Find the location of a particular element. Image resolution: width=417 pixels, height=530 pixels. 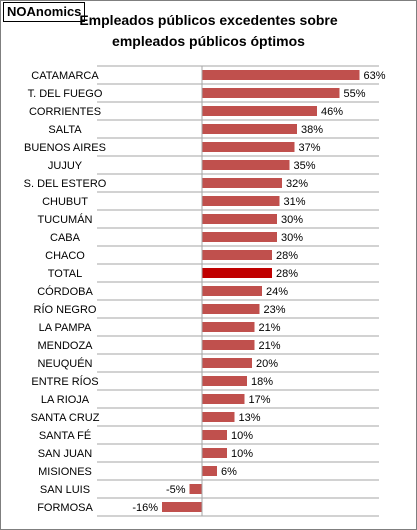

category-label-5: JUJUY is located at coordinates (65, 166).